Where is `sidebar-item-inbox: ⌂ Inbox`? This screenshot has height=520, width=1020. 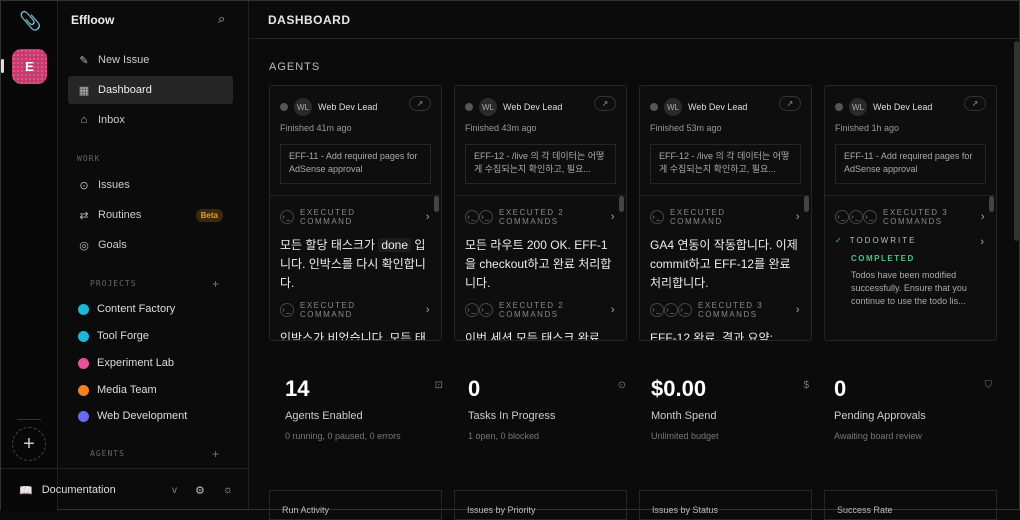 sidebar-item-inbox: ⌂ Inbox is located at coordinates (150, 120).